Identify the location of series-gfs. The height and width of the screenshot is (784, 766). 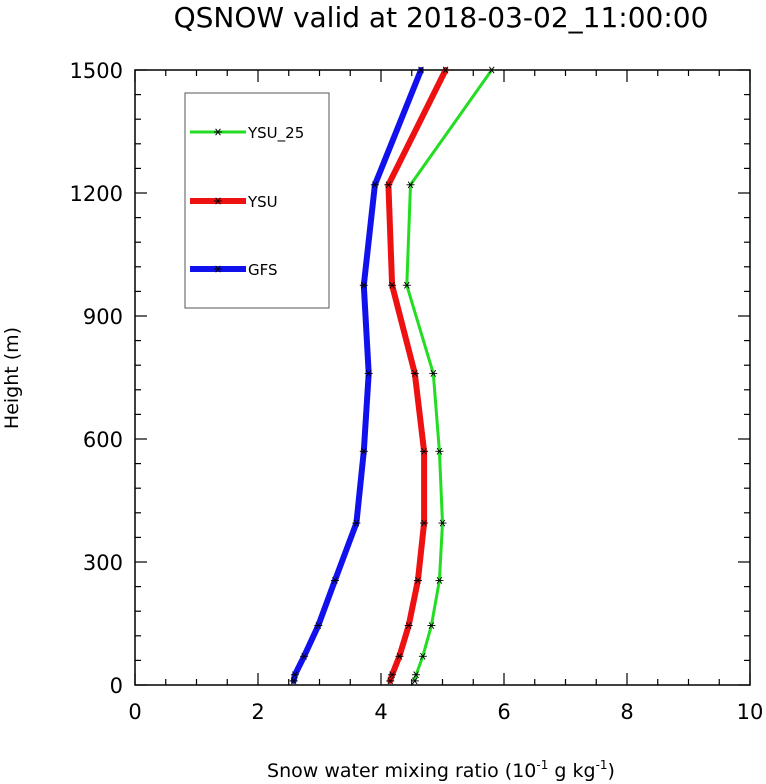
(357, 375).